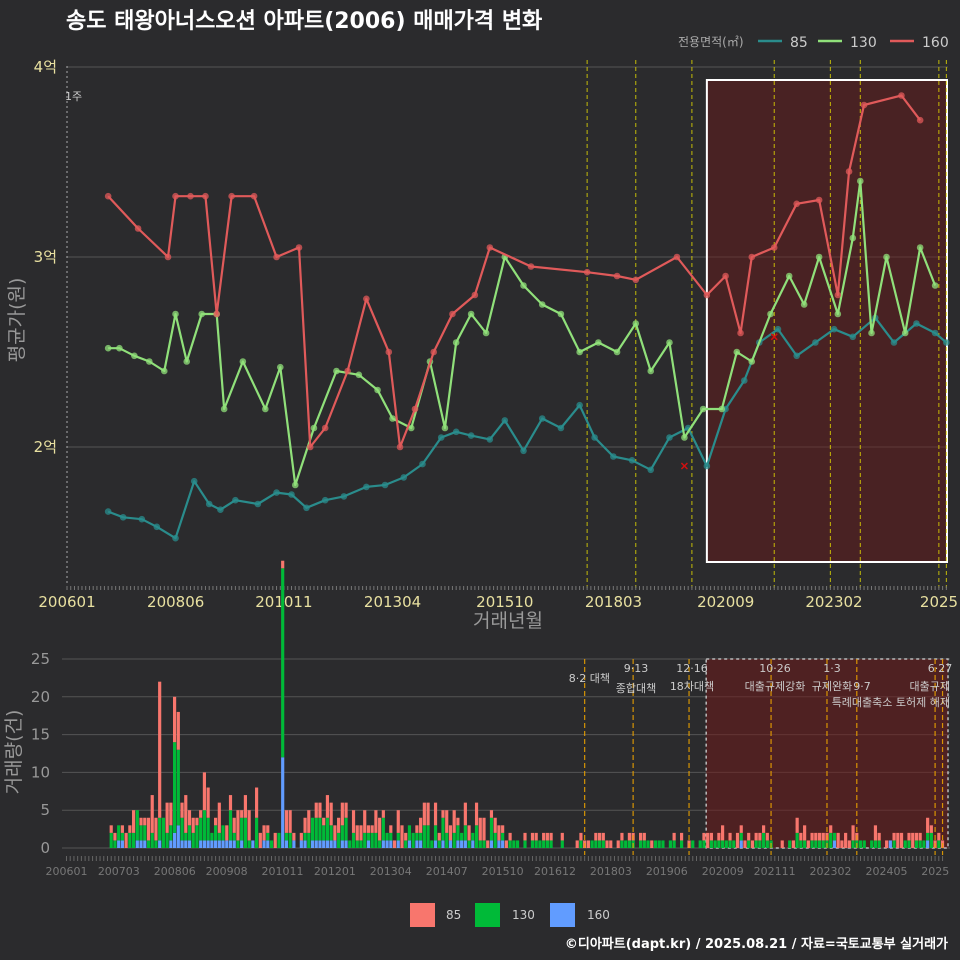 The height and width of the screenshot is (960, 960). What do you see at coordinates (684, 466) in the screenshot?
I see `cancel-marker-stroke` at bounding box center [684, 466].